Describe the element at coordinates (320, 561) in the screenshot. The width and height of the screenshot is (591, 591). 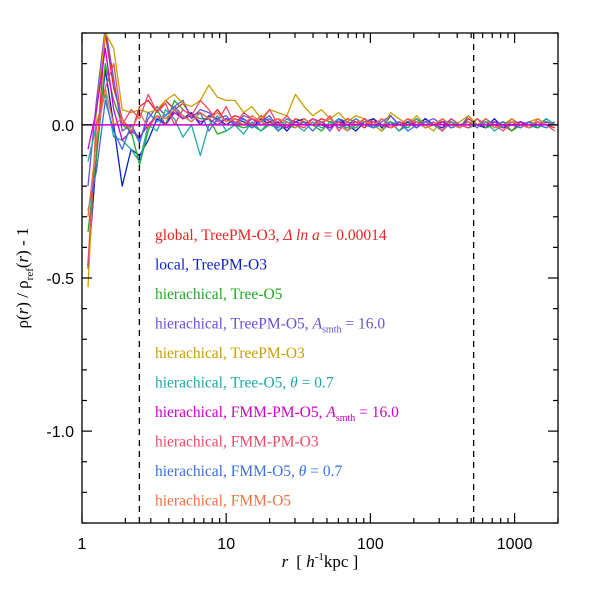
I see `x-axis-title: r[ h-1kpc ]` at that location.